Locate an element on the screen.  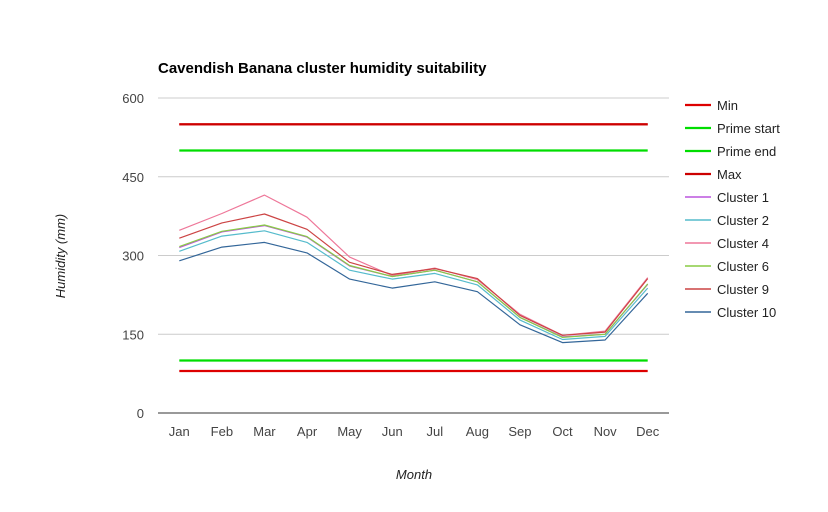
x-axis-ticks: Jan Feb Mar Apr May Jun Jul Aug Sep Oct Nov Dec is located at coordinates (414, 431).